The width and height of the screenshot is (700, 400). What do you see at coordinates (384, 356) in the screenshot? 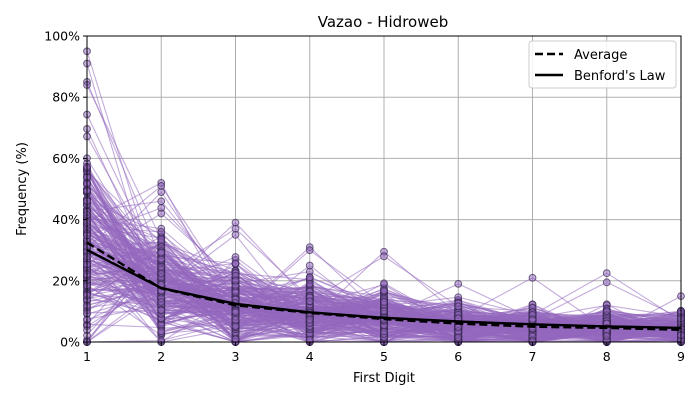
I see `x-tick-label: 5` at bounding box center [384, 356].